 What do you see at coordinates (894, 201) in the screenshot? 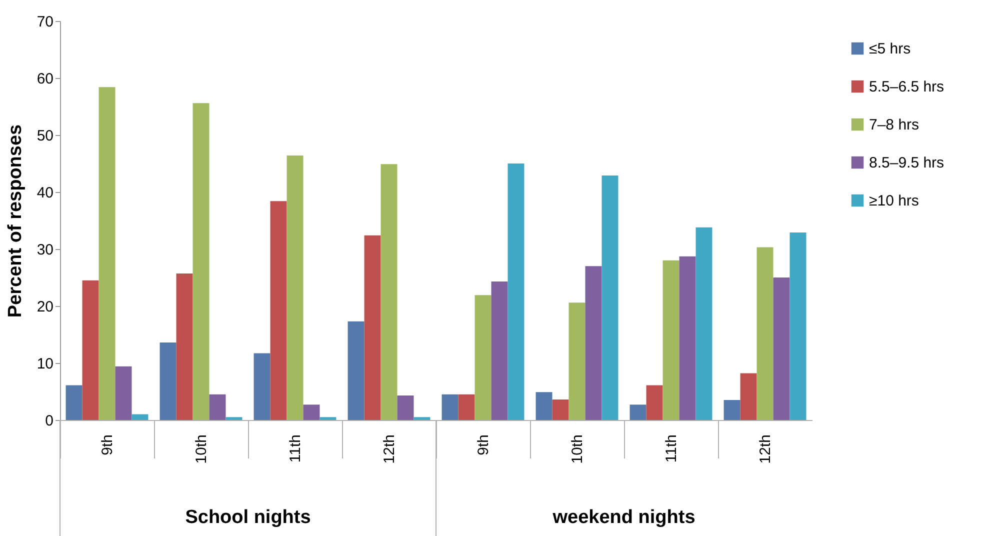
I see `legend-label: ≥10 hrs` at bounding box center [894, 201].